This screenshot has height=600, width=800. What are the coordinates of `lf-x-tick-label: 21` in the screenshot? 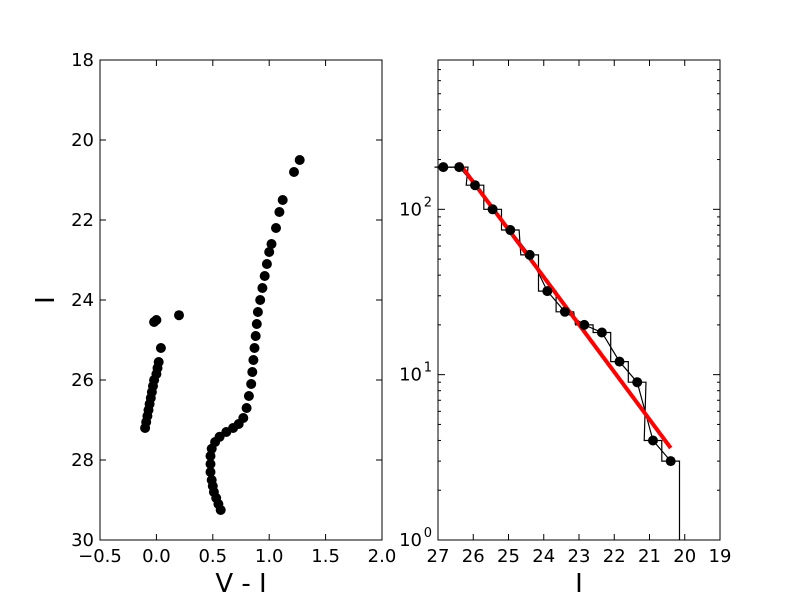 It's located at (649, 556).